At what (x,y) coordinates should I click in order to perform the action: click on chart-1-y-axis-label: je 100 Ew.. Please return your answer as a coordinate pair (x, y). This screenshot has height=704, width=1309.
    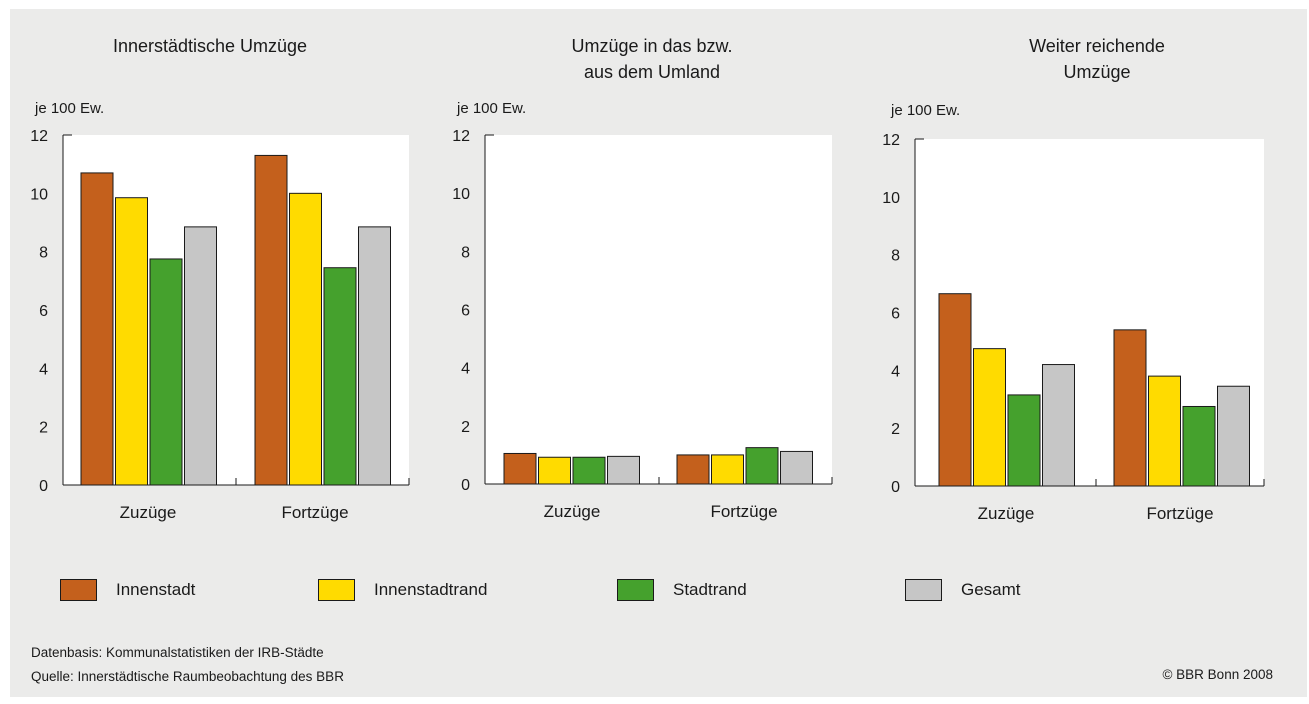
    Looking at the image, I should click on (69, 108).